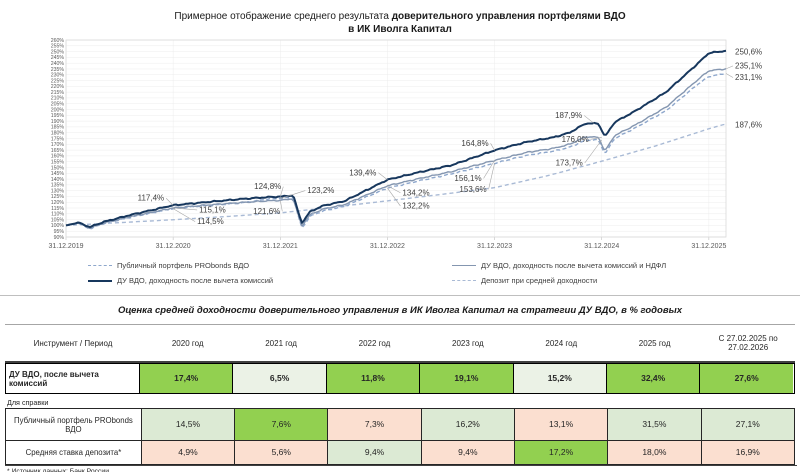 Image resolution: width=800 pixels, height=472 pixels. What do you see at coordinates (374, 343) in the screenshot?
I see `header-cell: 2022 год` at bounding box center [374, 343].